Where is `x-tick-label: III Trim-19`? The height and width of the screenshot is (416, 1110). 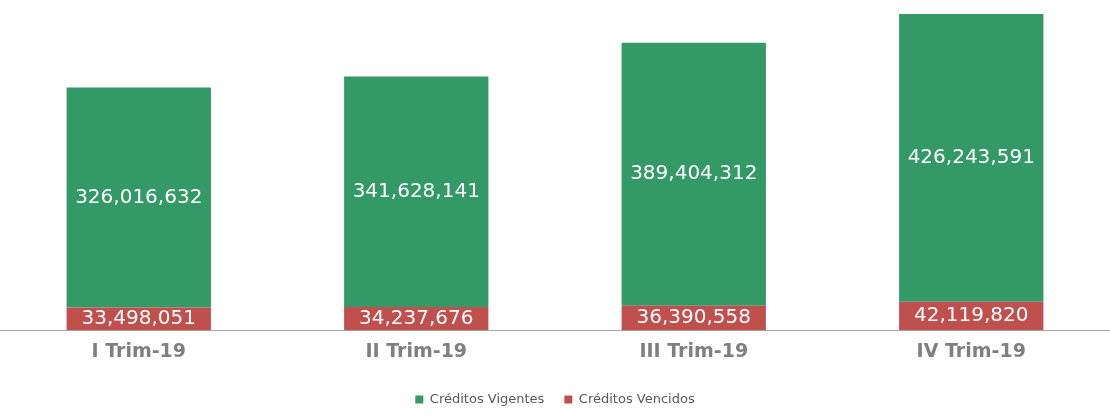
x-tick-label: III Trim-19 is located at coordinates (694, 349).